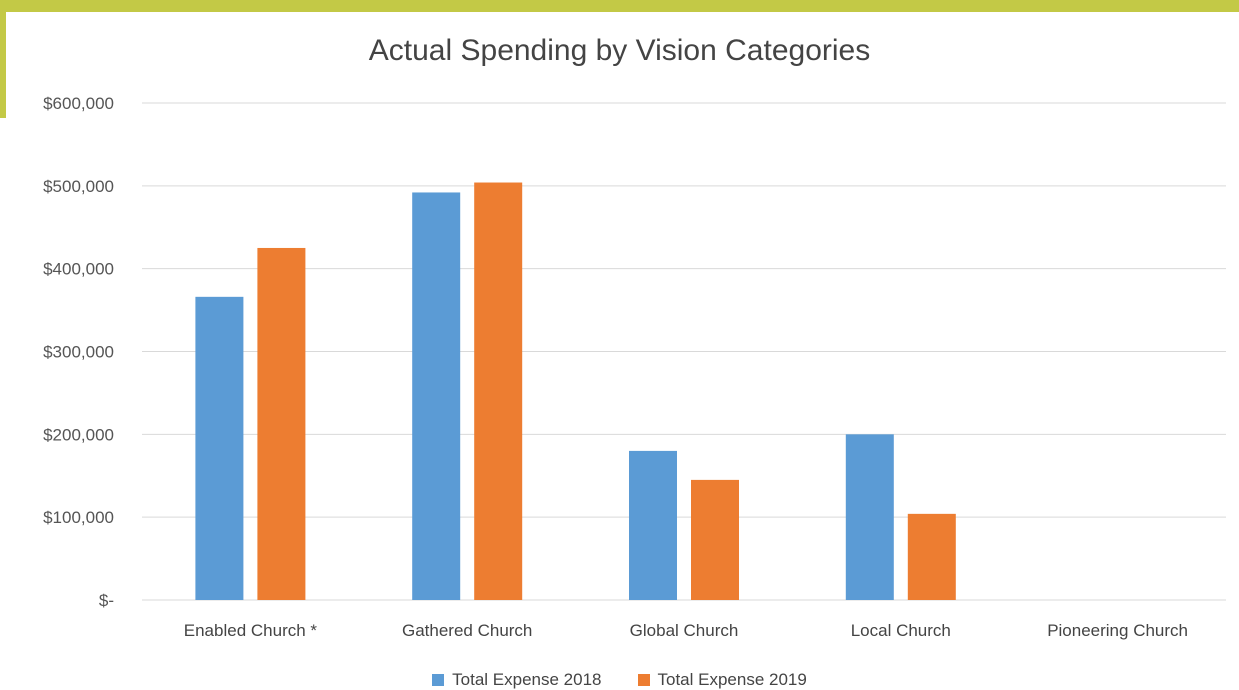 This screenshot has height=690, width=1239. What do you see at coordinates (106, 600) in the screenshot?
I see `y-tick-label: $-` at bounding box center [106, 600].